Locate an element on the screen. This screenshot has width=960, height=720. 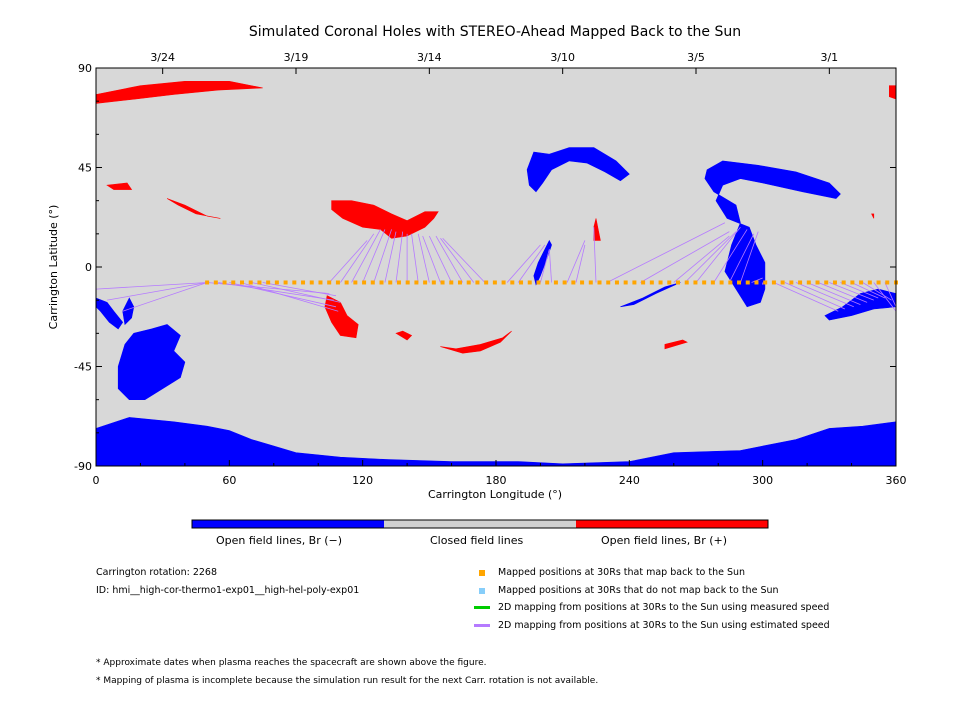
y-tick-label: -45 is located at coordinates (83, 367).